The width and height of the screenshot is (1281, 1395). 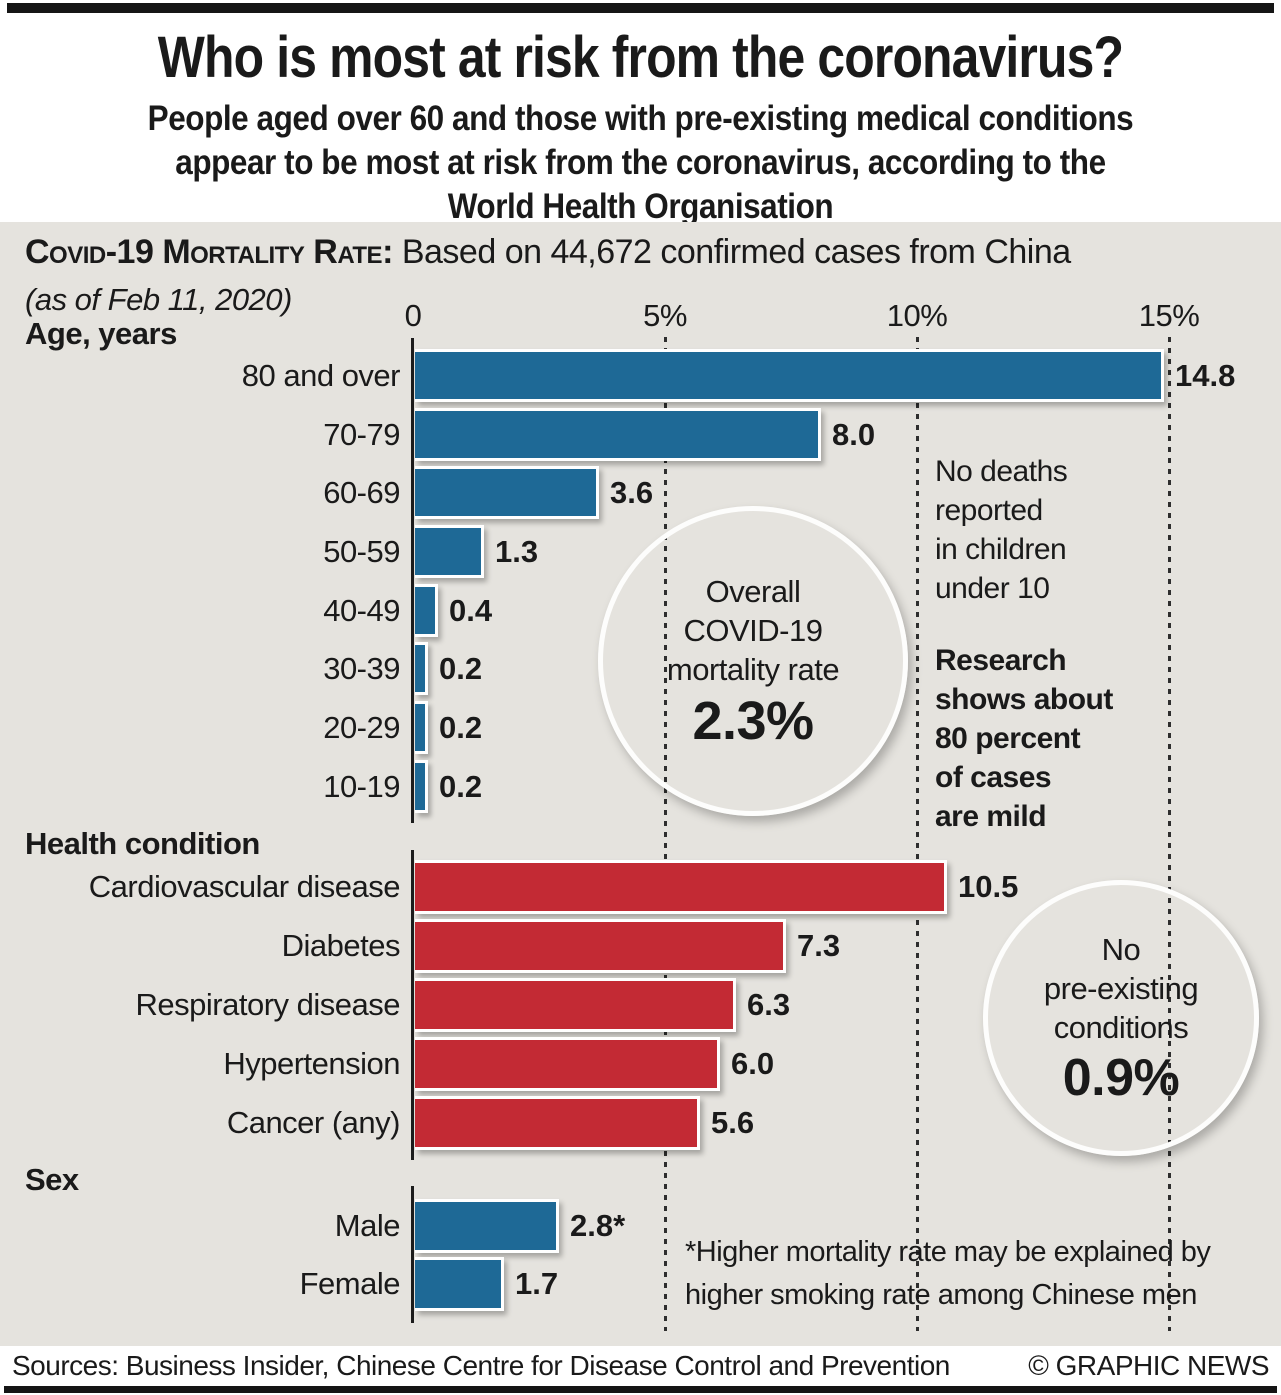 I want to click on bar-cardiovascular-disease, so click(x=681, y=887).